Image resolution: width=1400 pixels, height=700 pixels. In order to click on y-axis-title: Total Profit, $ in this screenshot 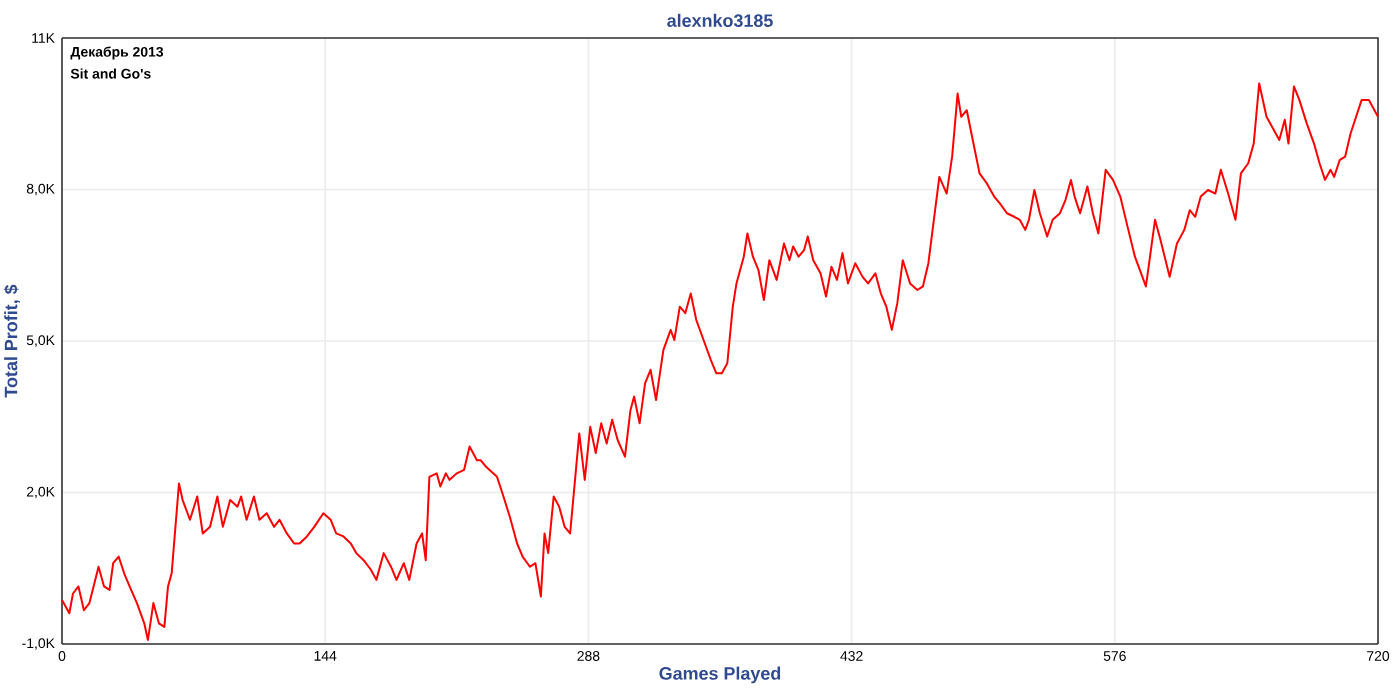, I will do `click(11, 341)`.